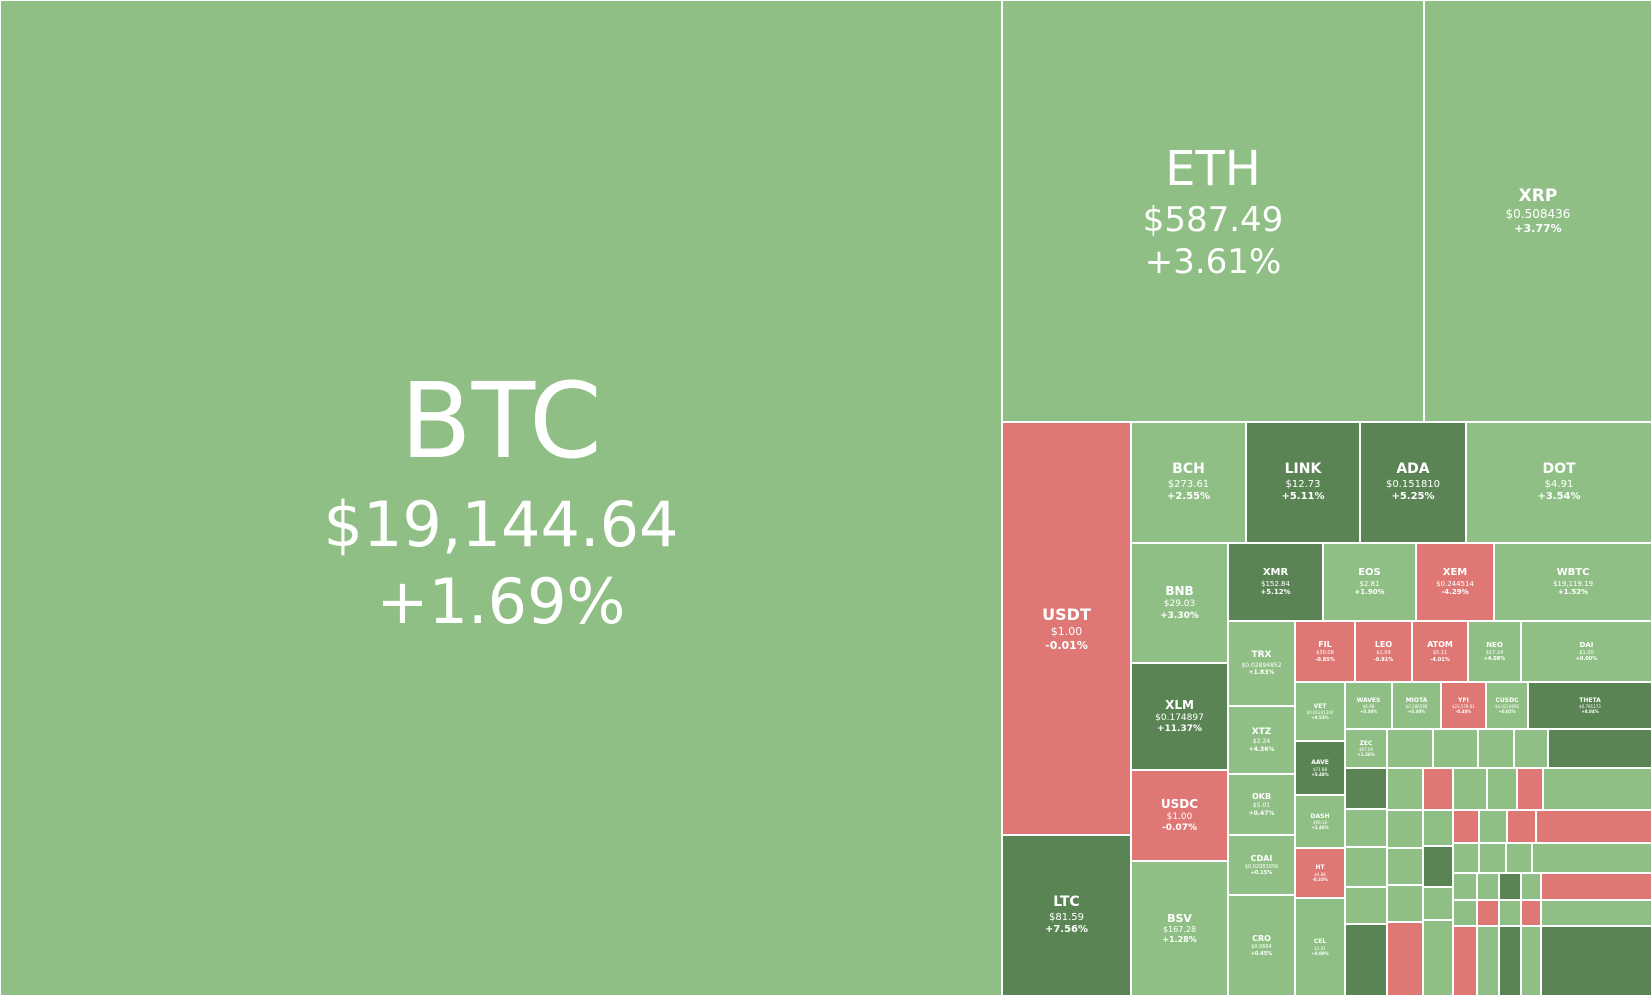 This screenshot has height=996, width=1652. I want to click on tile-price: $152.84, so click(1275, 583).